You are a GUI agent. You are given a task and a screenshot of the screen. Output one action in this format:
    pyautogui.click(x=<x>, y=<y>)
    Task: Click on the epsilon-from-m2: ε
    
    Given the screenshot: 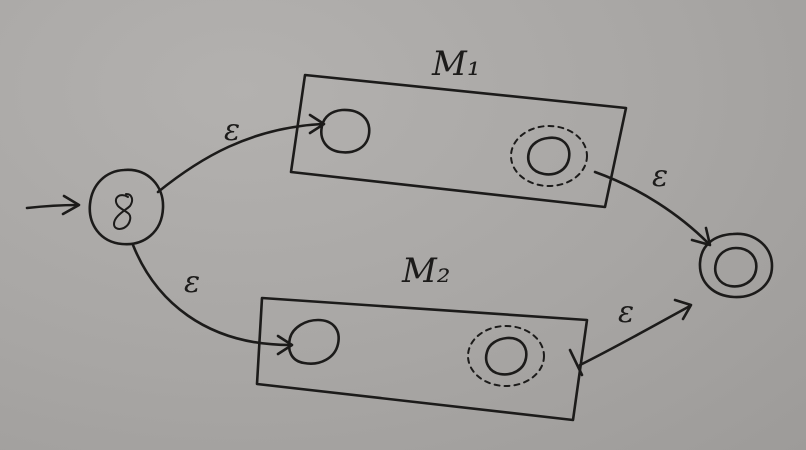 What is the action you would take?
    pyautogui.click(x=626, y=312)
    